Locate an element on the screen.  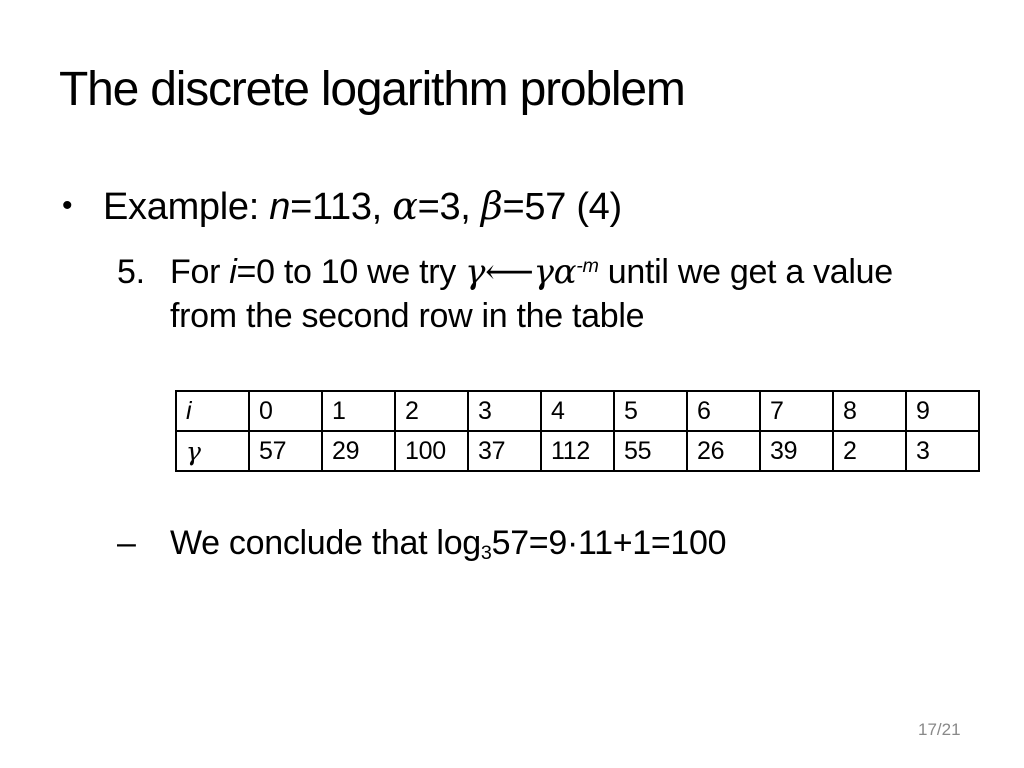
table-cell: 7 is located at coordinates (796, 411).